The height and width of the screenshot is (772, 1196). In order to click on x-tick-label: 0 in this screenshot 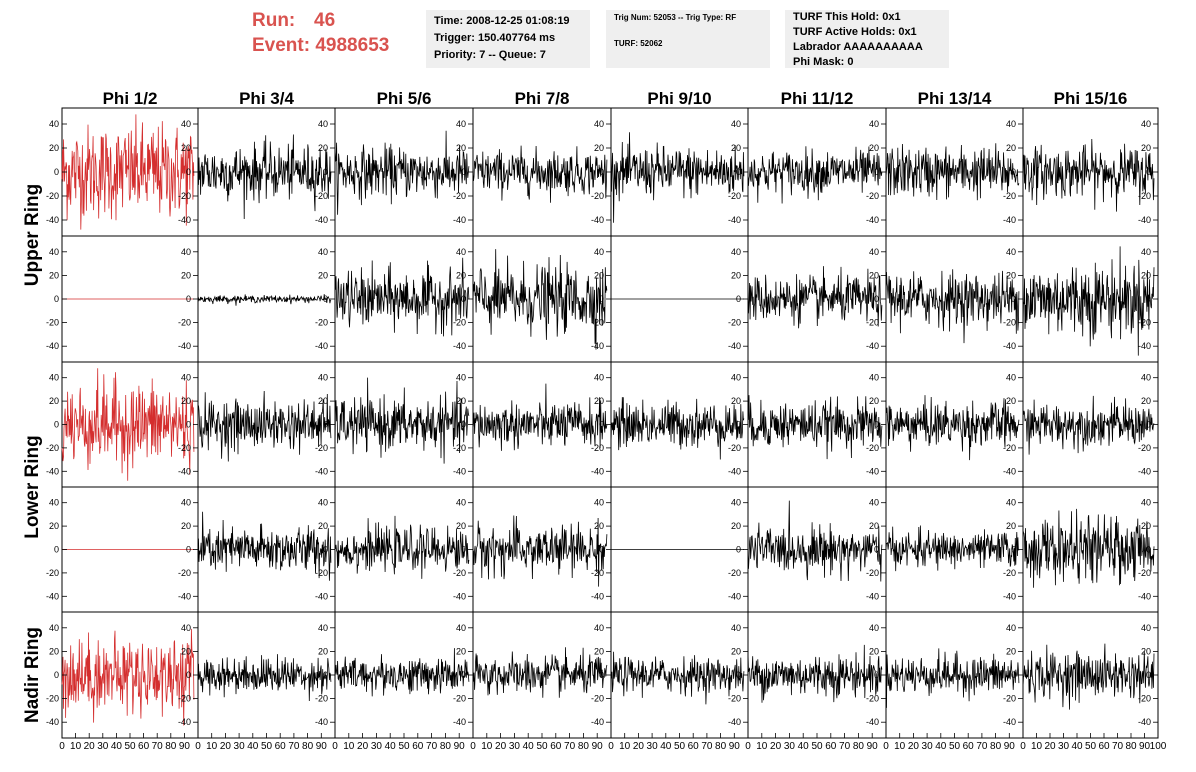, I will do `click(748, 746)`.